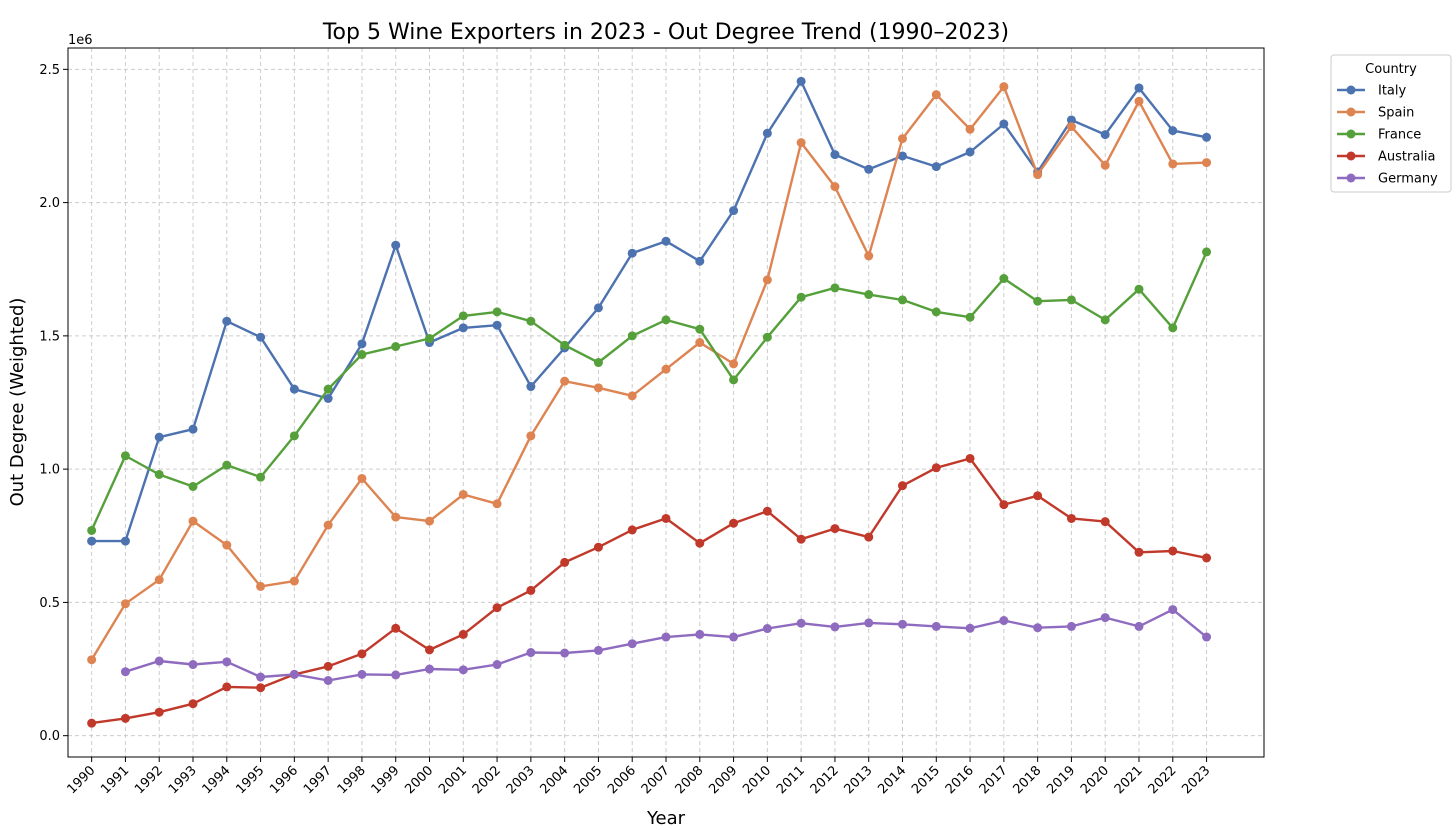  Describe the element at coordinates (622, 780) in the screenshot. I see `x-tick-label: 2006` at that location.